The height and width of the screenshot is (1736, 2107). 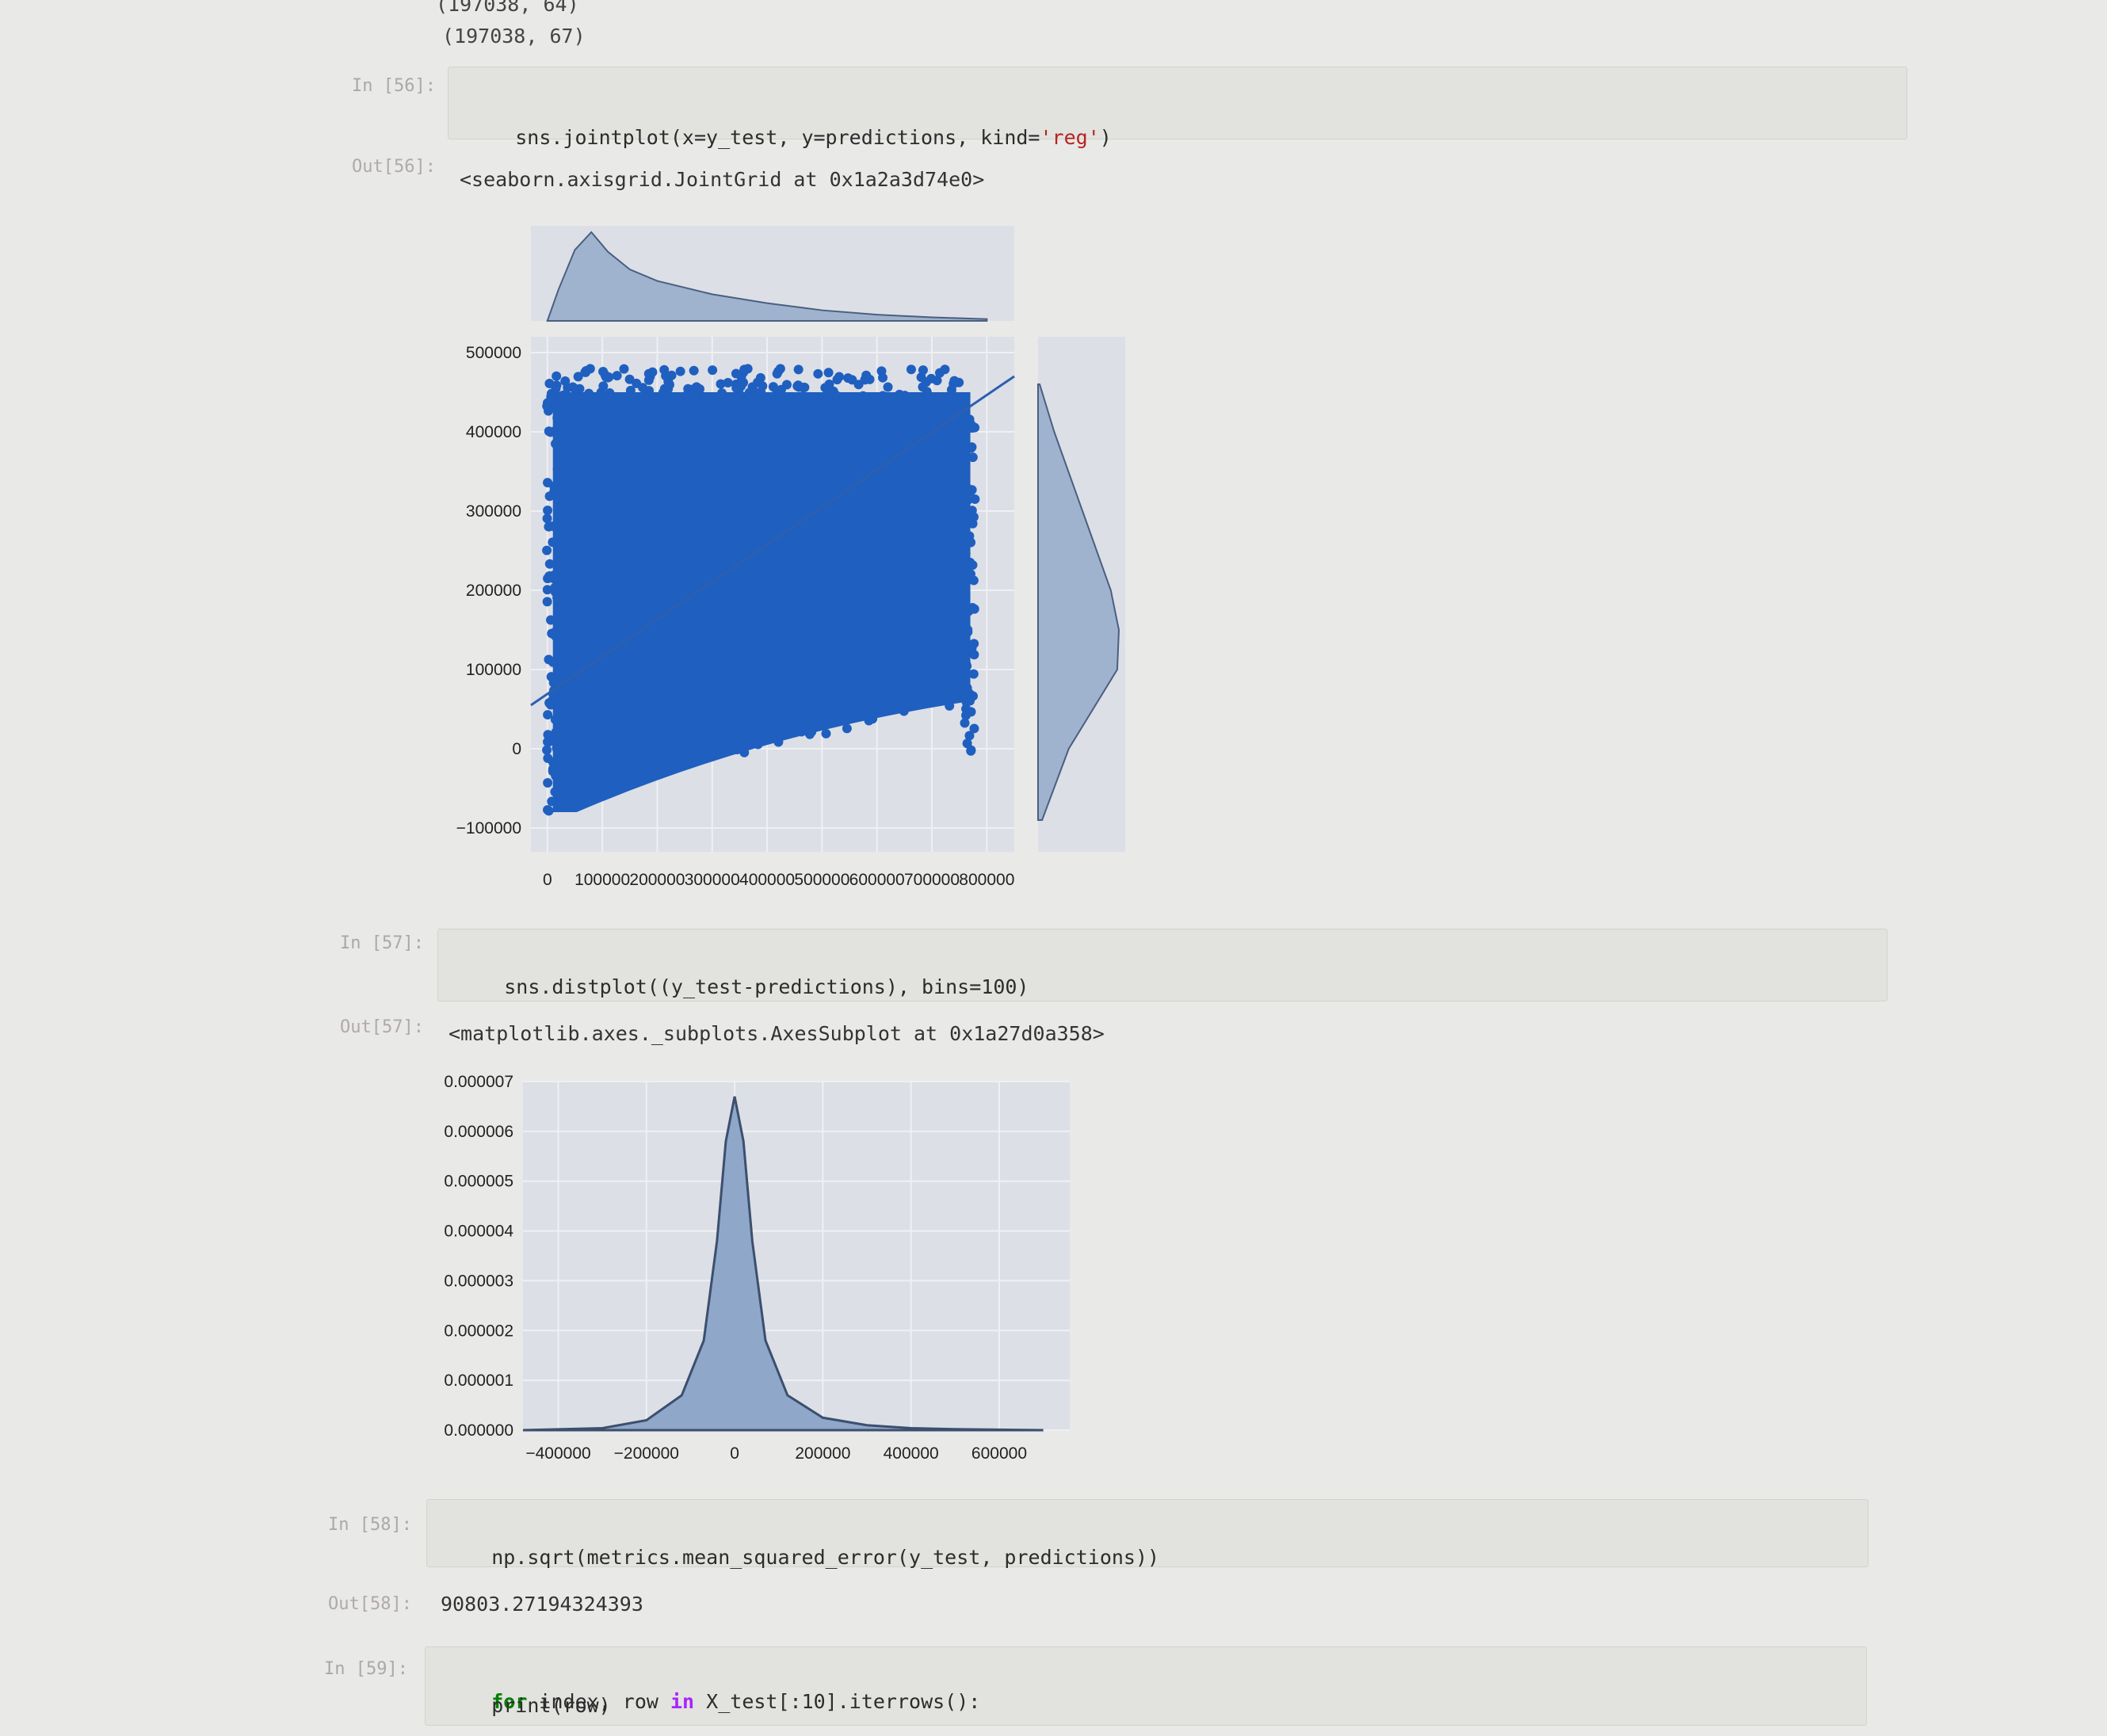 I want to click on x-tick-label: 200000, so click(x=657, y=880).